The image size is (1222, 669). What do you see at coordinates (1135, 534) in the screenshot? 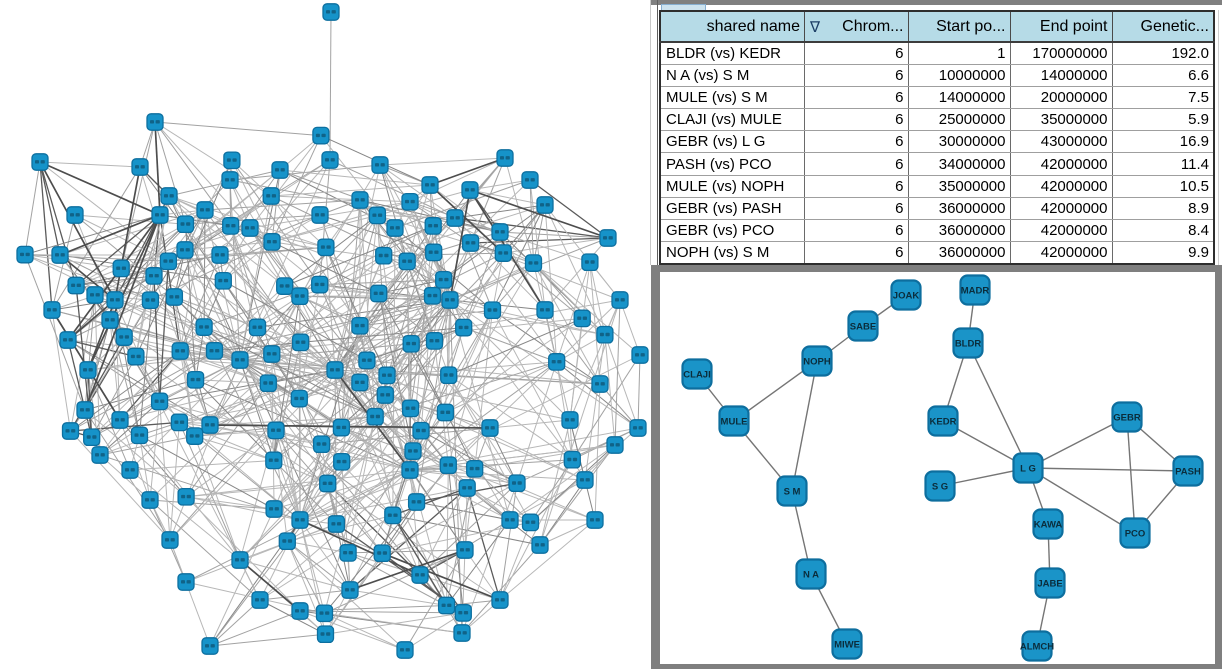
I see `svg-text: PCO` at bounding box center [1135, 534].